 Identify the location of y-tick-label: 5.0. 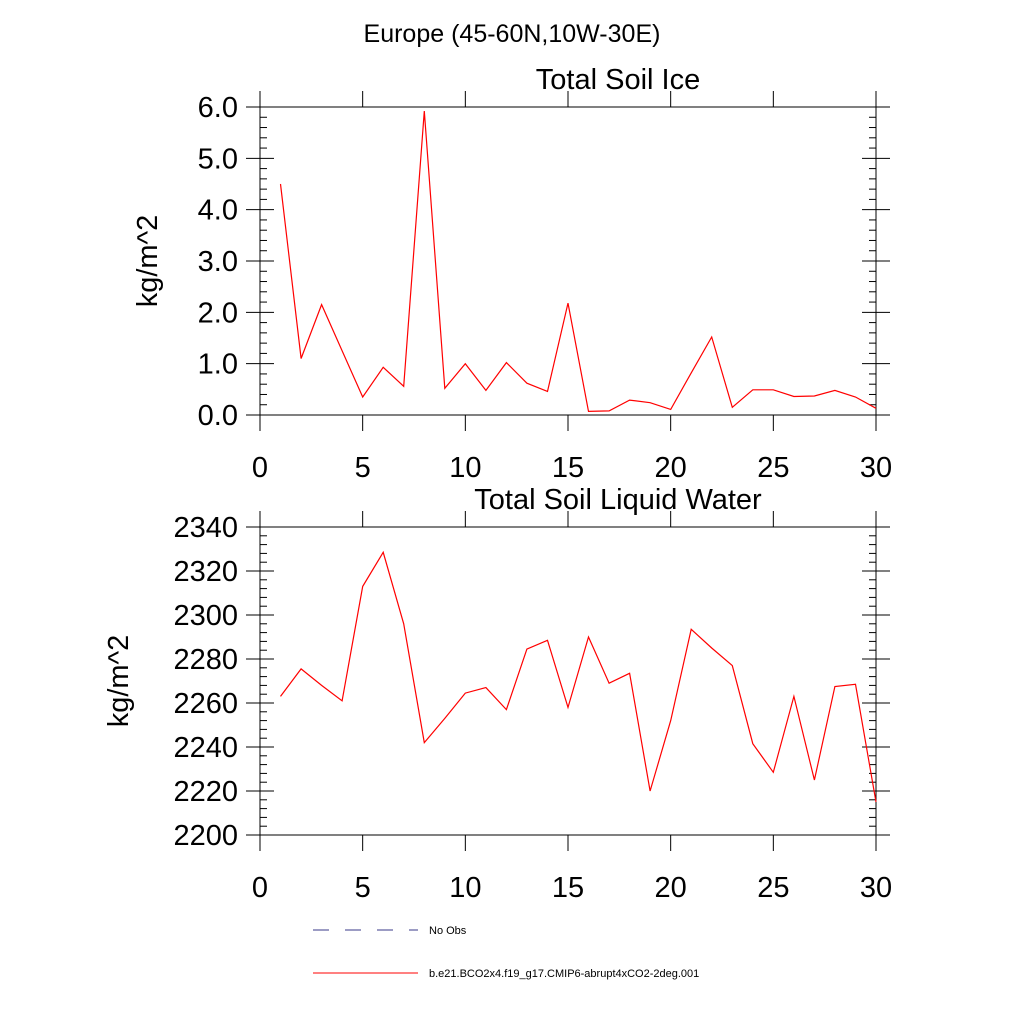
(218, 159).